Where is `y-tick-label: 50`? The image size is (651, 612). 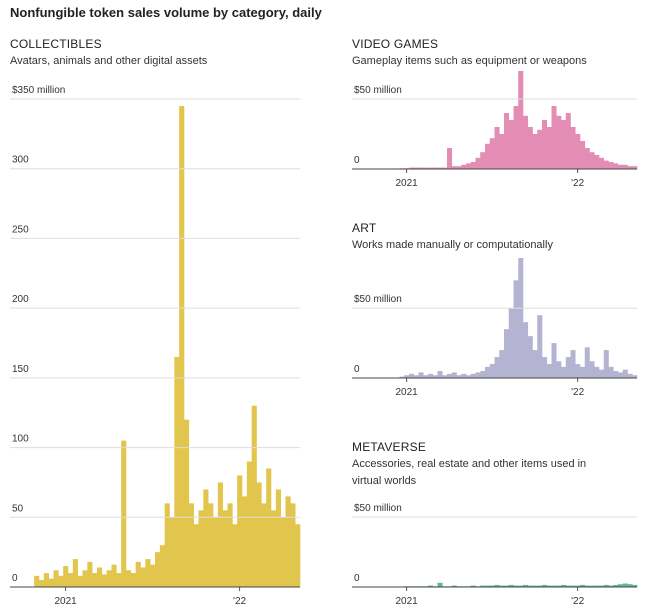 y-tick-label: 50 is located at coordinates (18, 508).